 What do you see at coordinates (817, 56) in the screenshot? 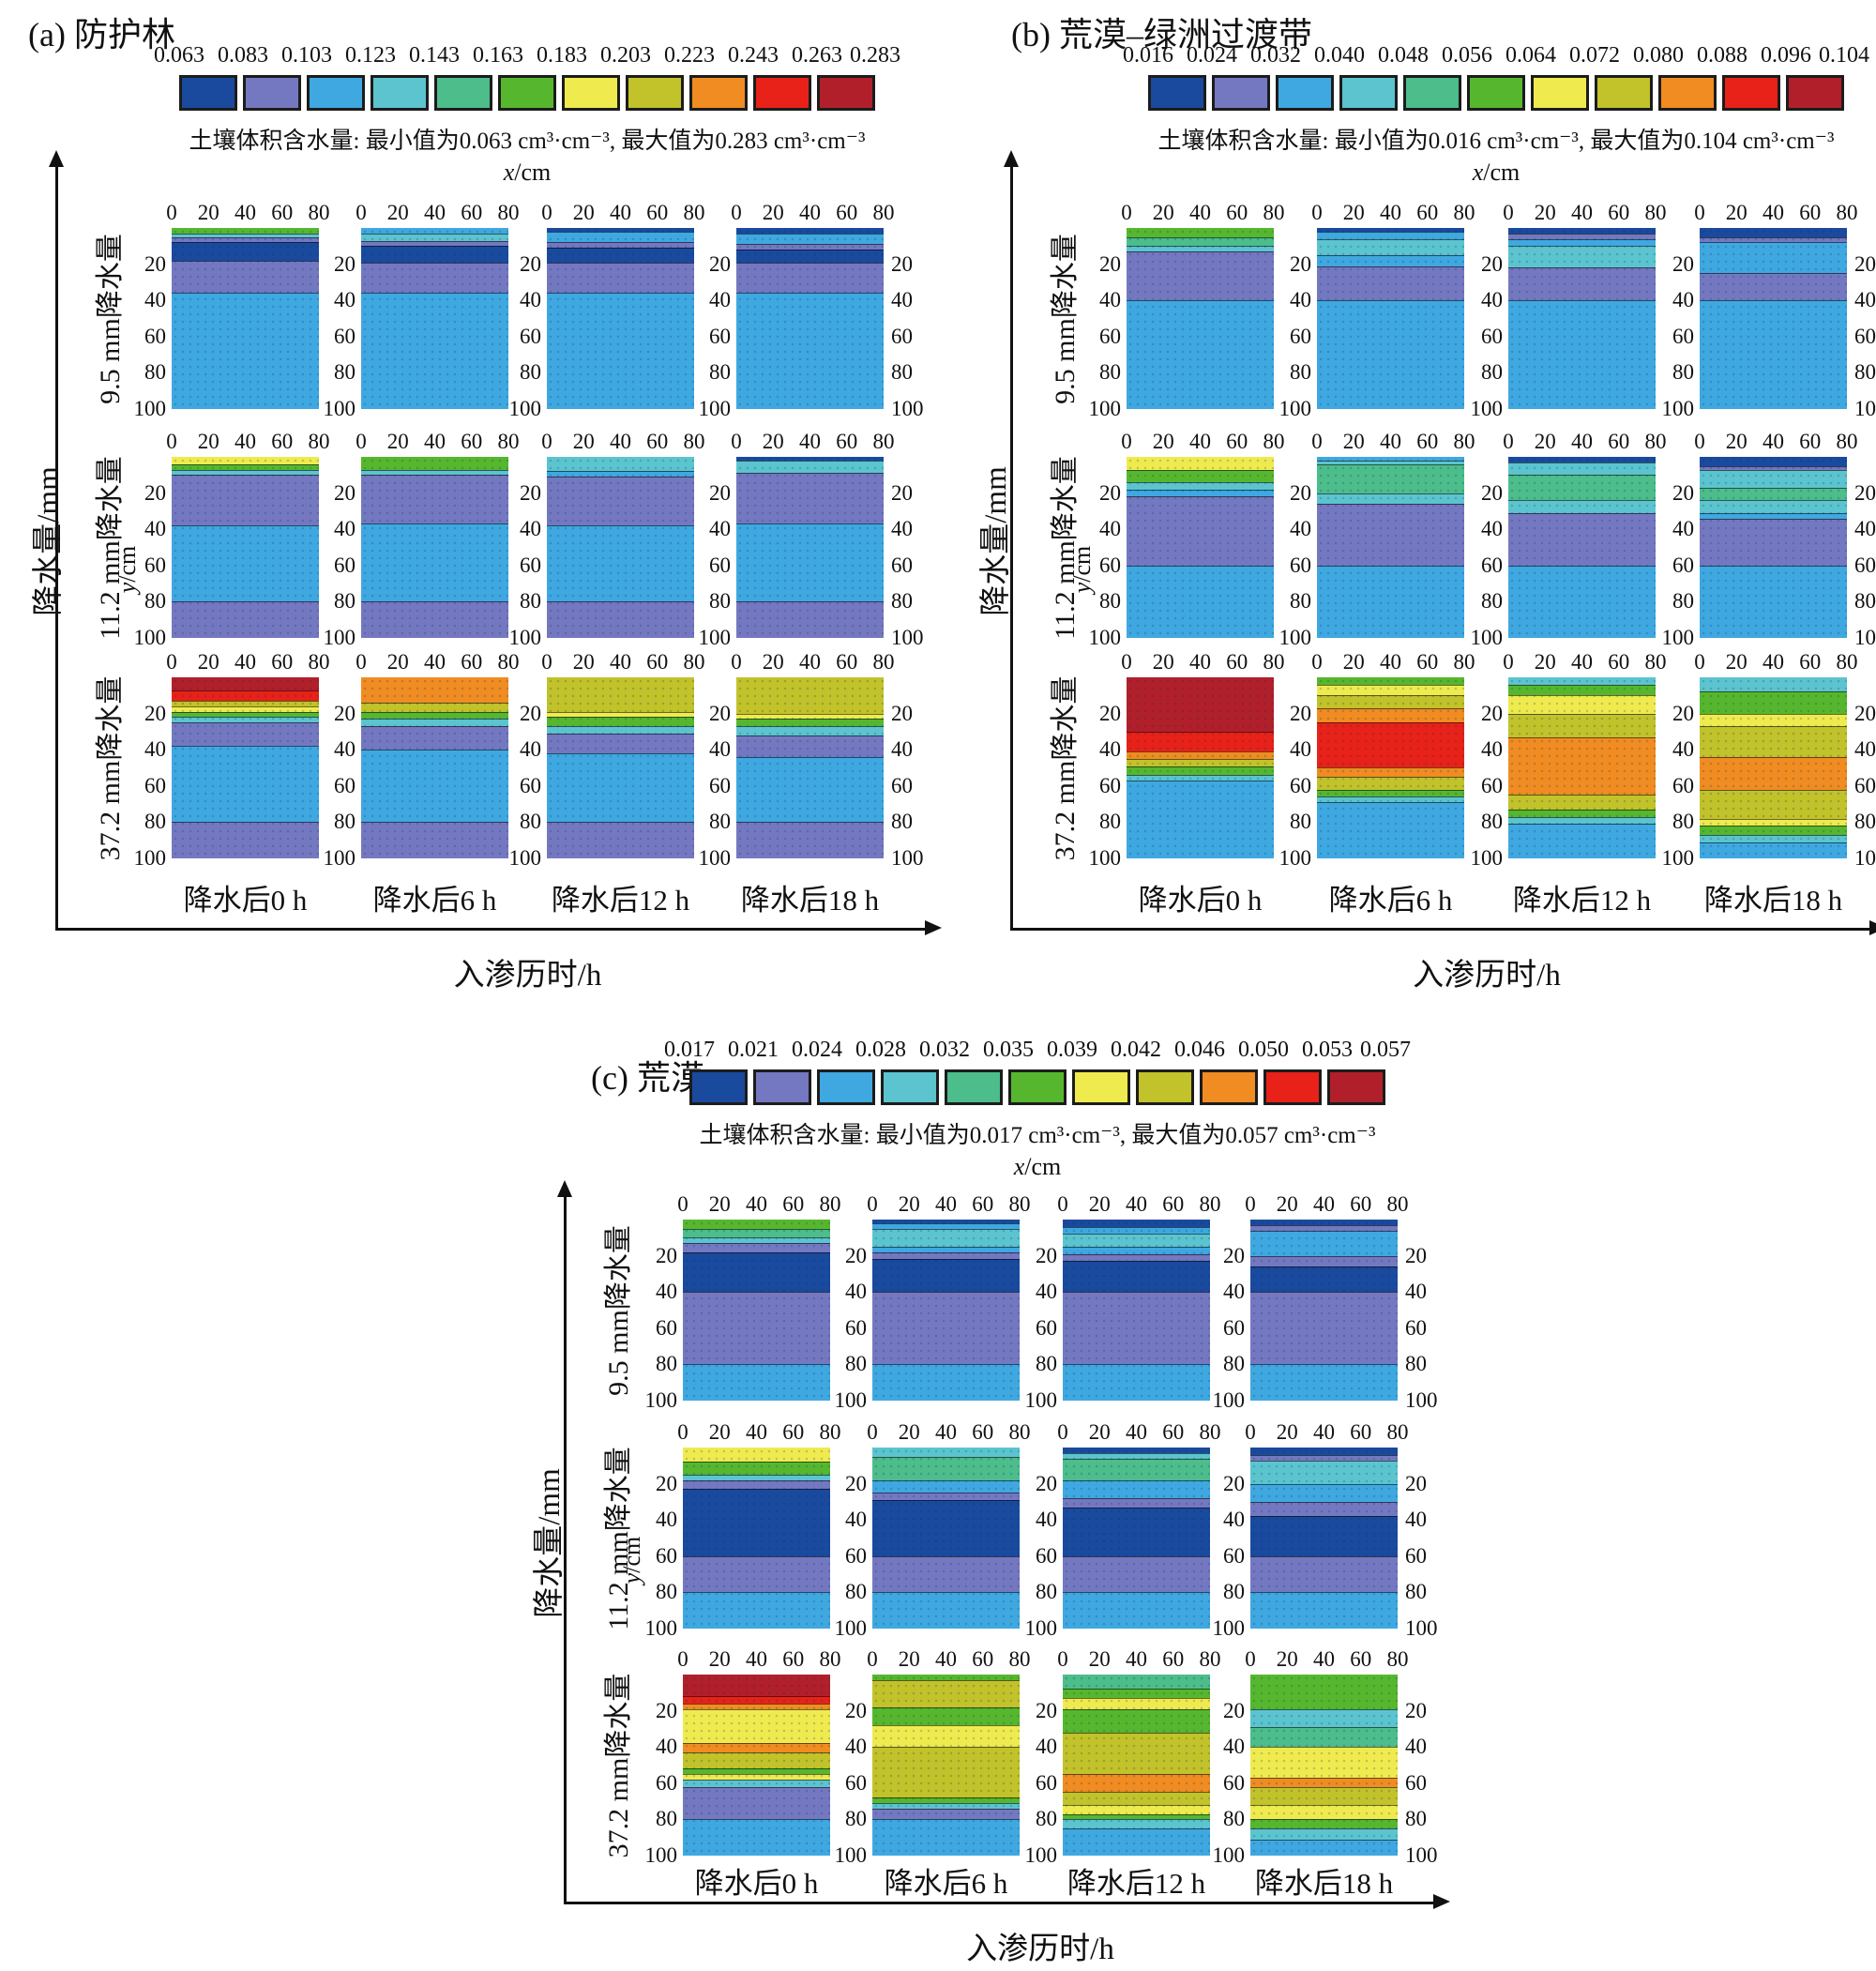
I see `legend-value: 0.263` at bounding box center [817, 56].